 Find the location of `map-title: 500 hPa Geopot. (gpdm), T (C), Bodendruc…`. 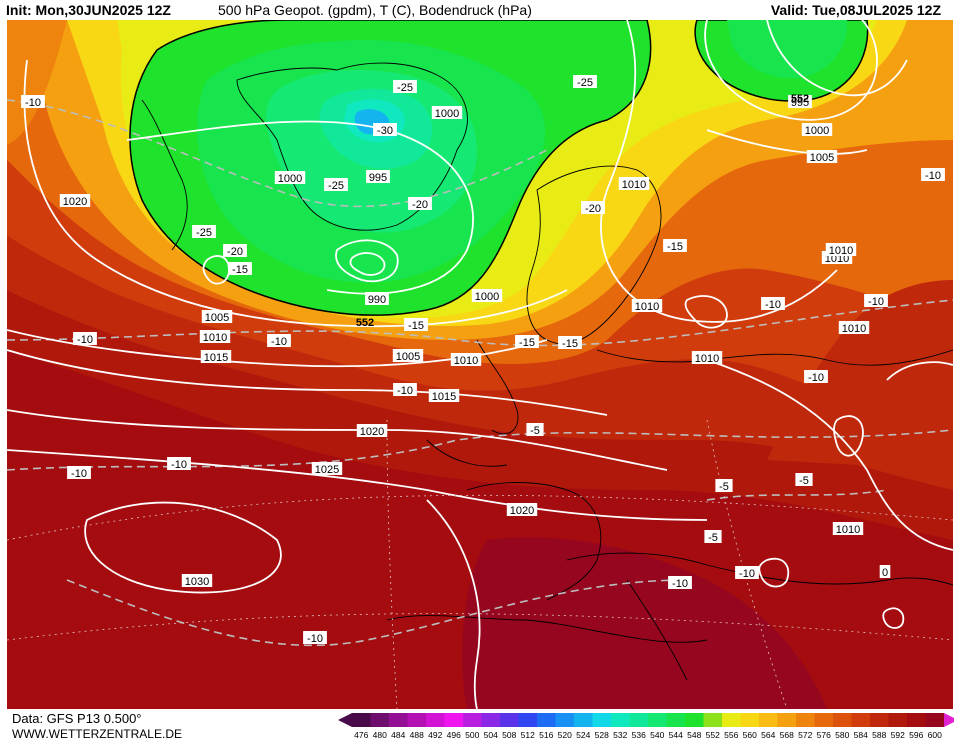

map-title: 500 hPa Geopot. (gpdm), T (C), Bodendruc… is located at coordinates (375, 10).